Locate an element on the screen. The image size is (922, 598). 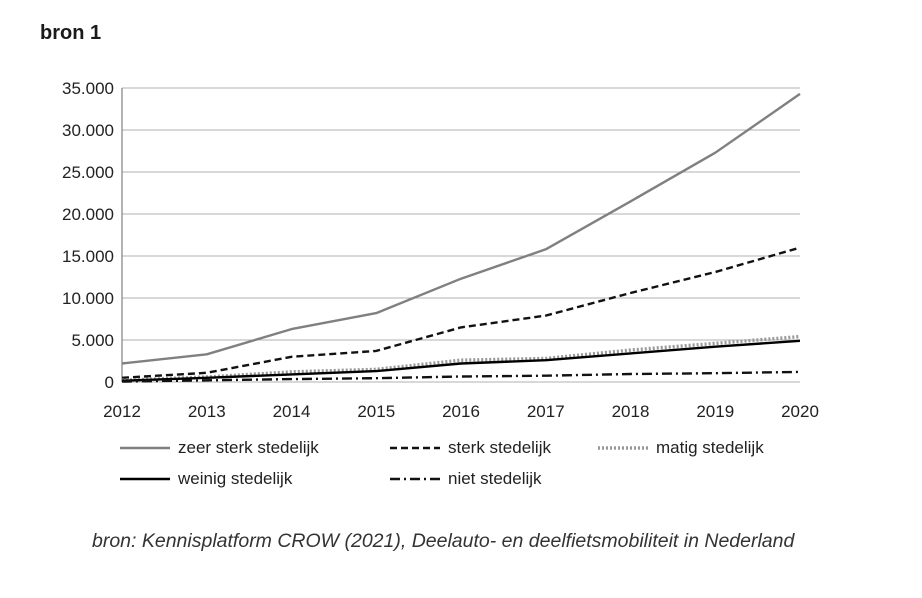
y-tick-label: 15.000 is located at coordinates (88, 256).